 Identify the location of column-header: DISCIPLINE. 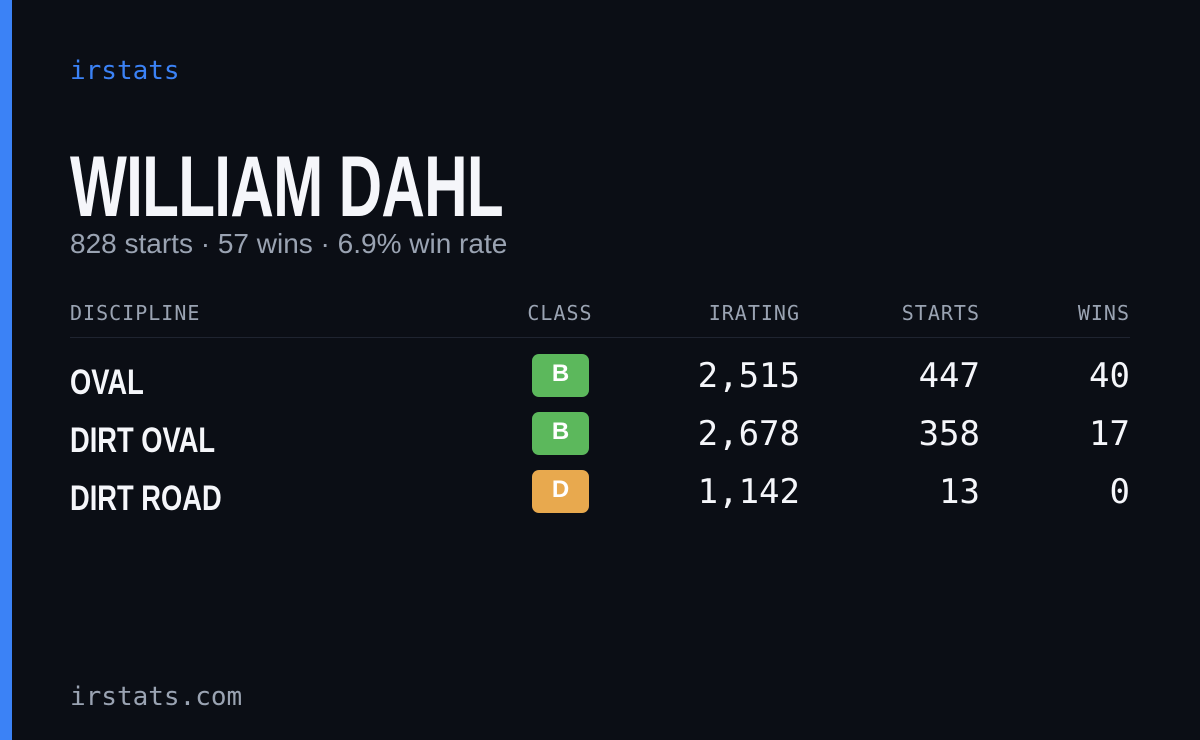
(135, 313).